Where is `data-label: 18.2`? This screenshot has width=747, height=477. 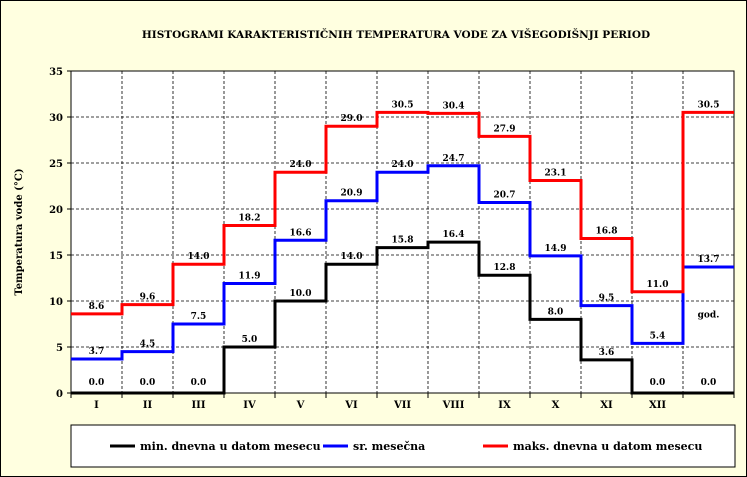
data-label: 18.2 is located at coordinates (250, 219).